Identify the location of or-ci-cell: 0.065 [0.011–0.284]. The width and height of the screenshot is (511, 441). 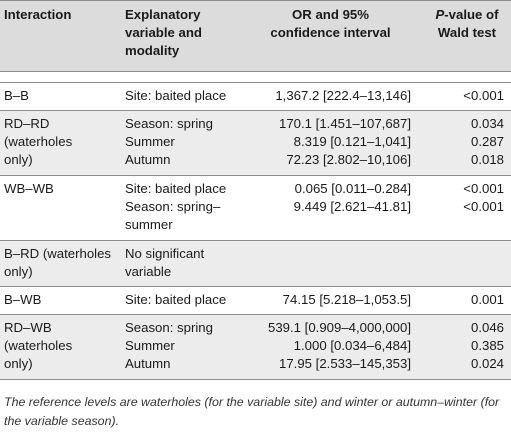
(352, 188).